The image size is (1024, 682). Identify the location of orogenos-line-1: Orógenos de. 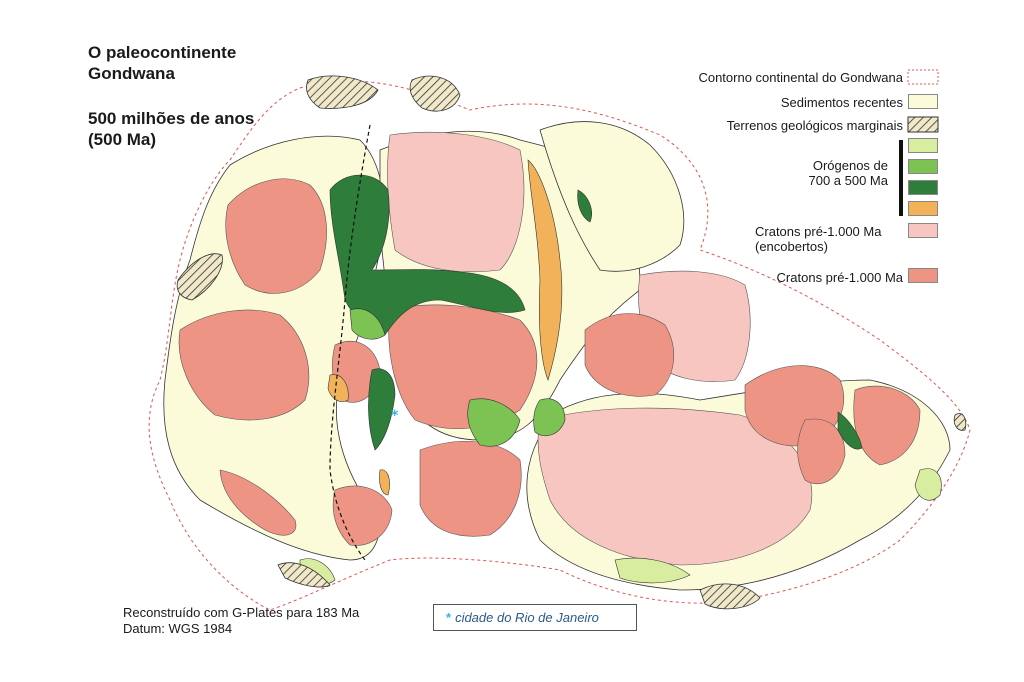
(850, 165).